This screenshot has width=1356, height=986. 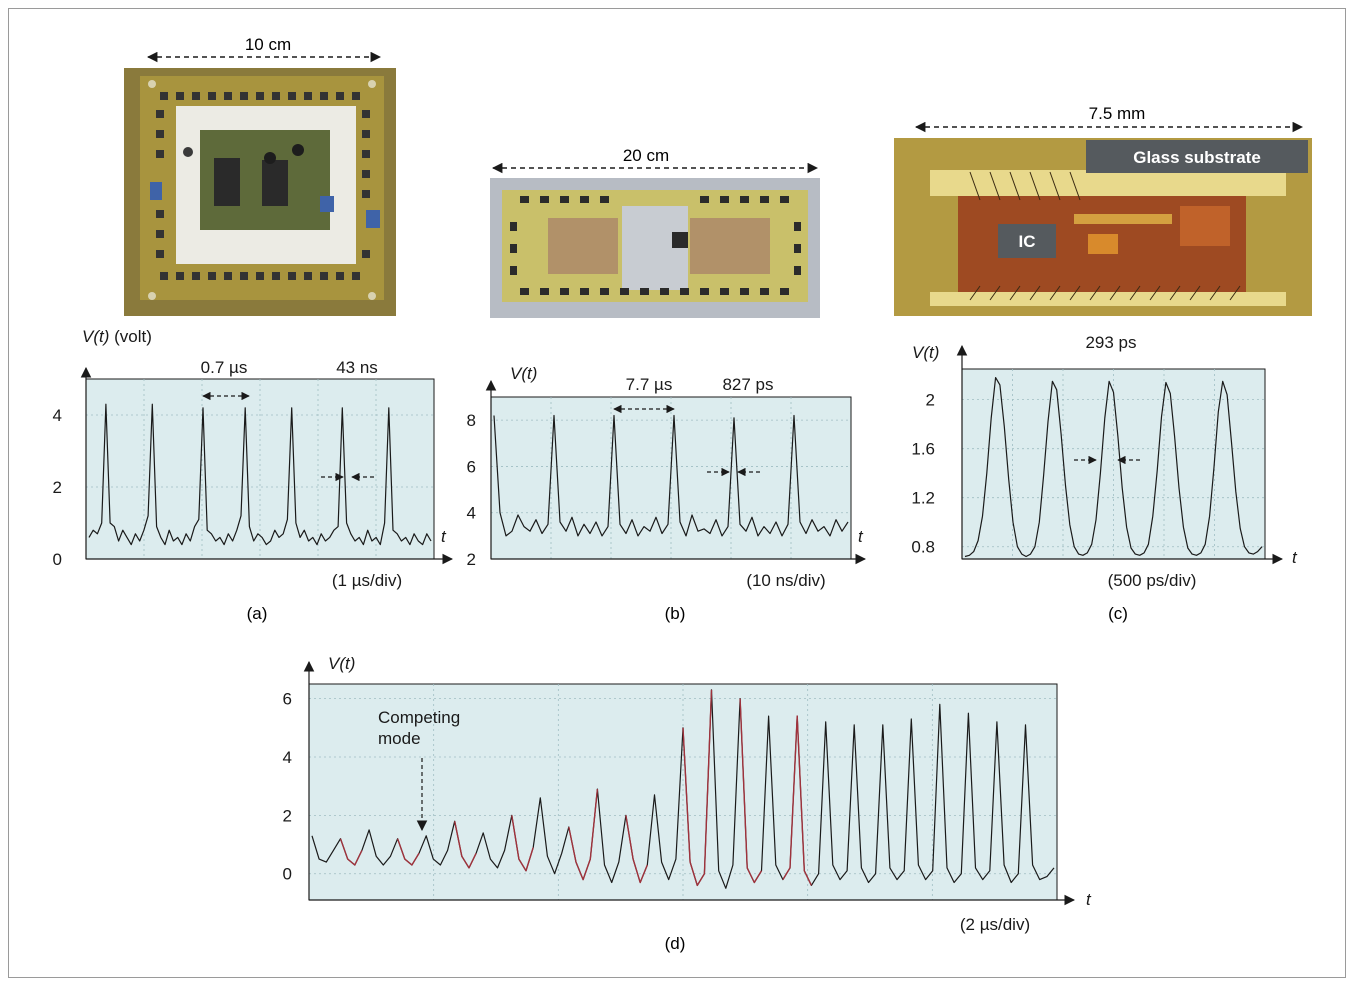 I want to click on ic-label: IC, so click(x=1027, y=241).